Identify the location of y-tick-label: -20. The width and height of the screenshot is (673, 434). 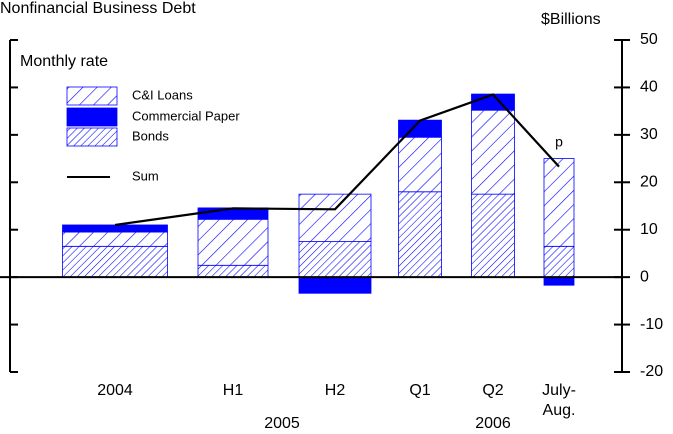
(651, 371).